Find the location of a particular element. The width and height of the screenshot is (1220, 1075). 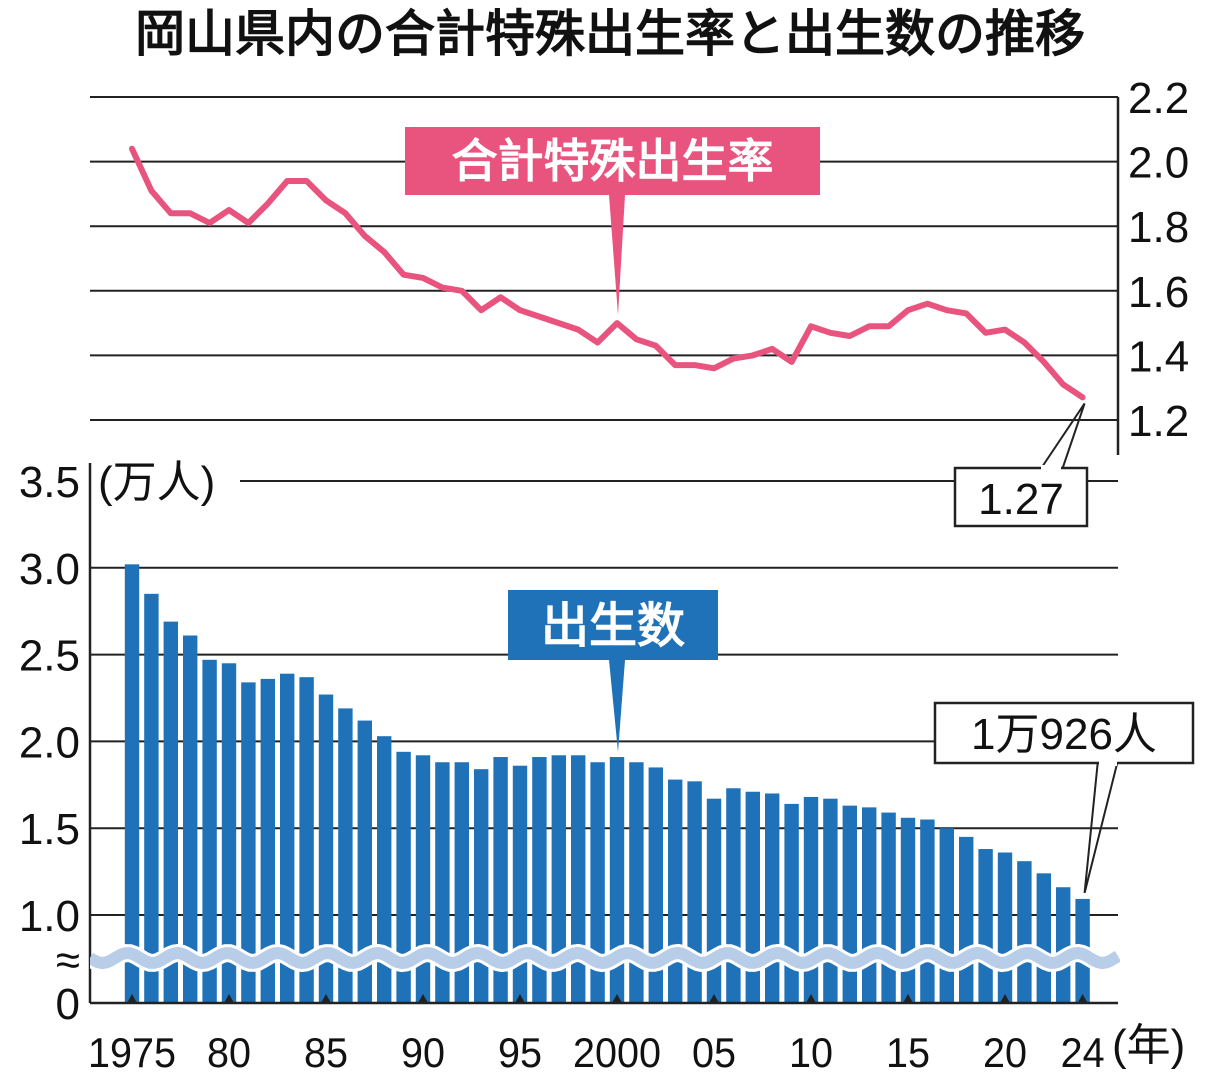

x-tick-label: 2000 is located at coordinates (617, 1052).